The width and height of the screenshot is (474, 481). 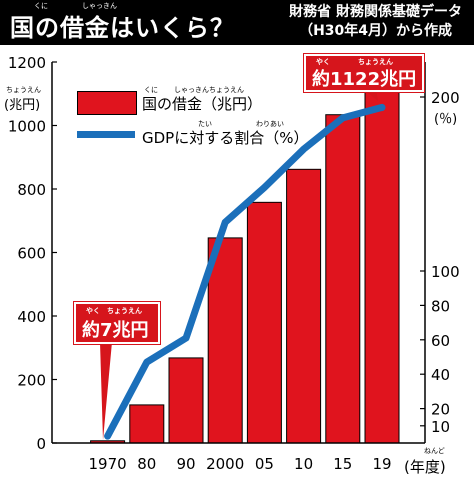 I want to click on x-tick-label-90: 90, so click(x=185, y=464).